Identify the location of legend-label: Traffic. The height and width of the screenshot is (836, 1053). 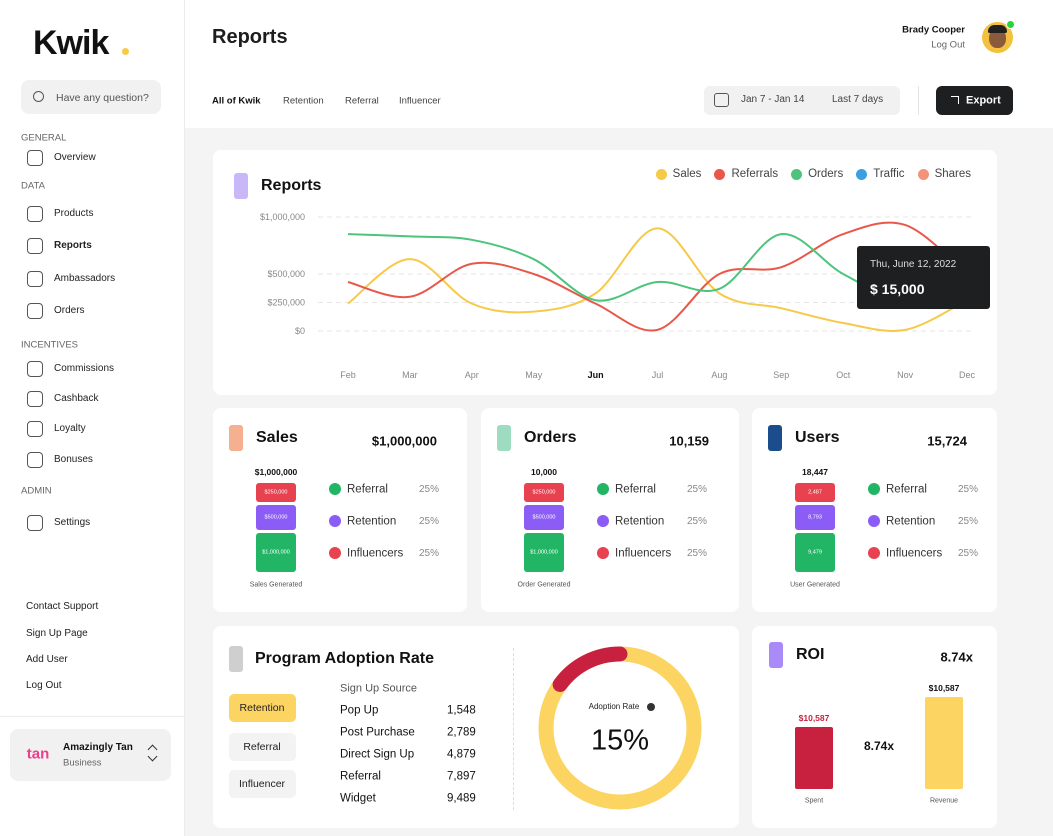
(889, 174).